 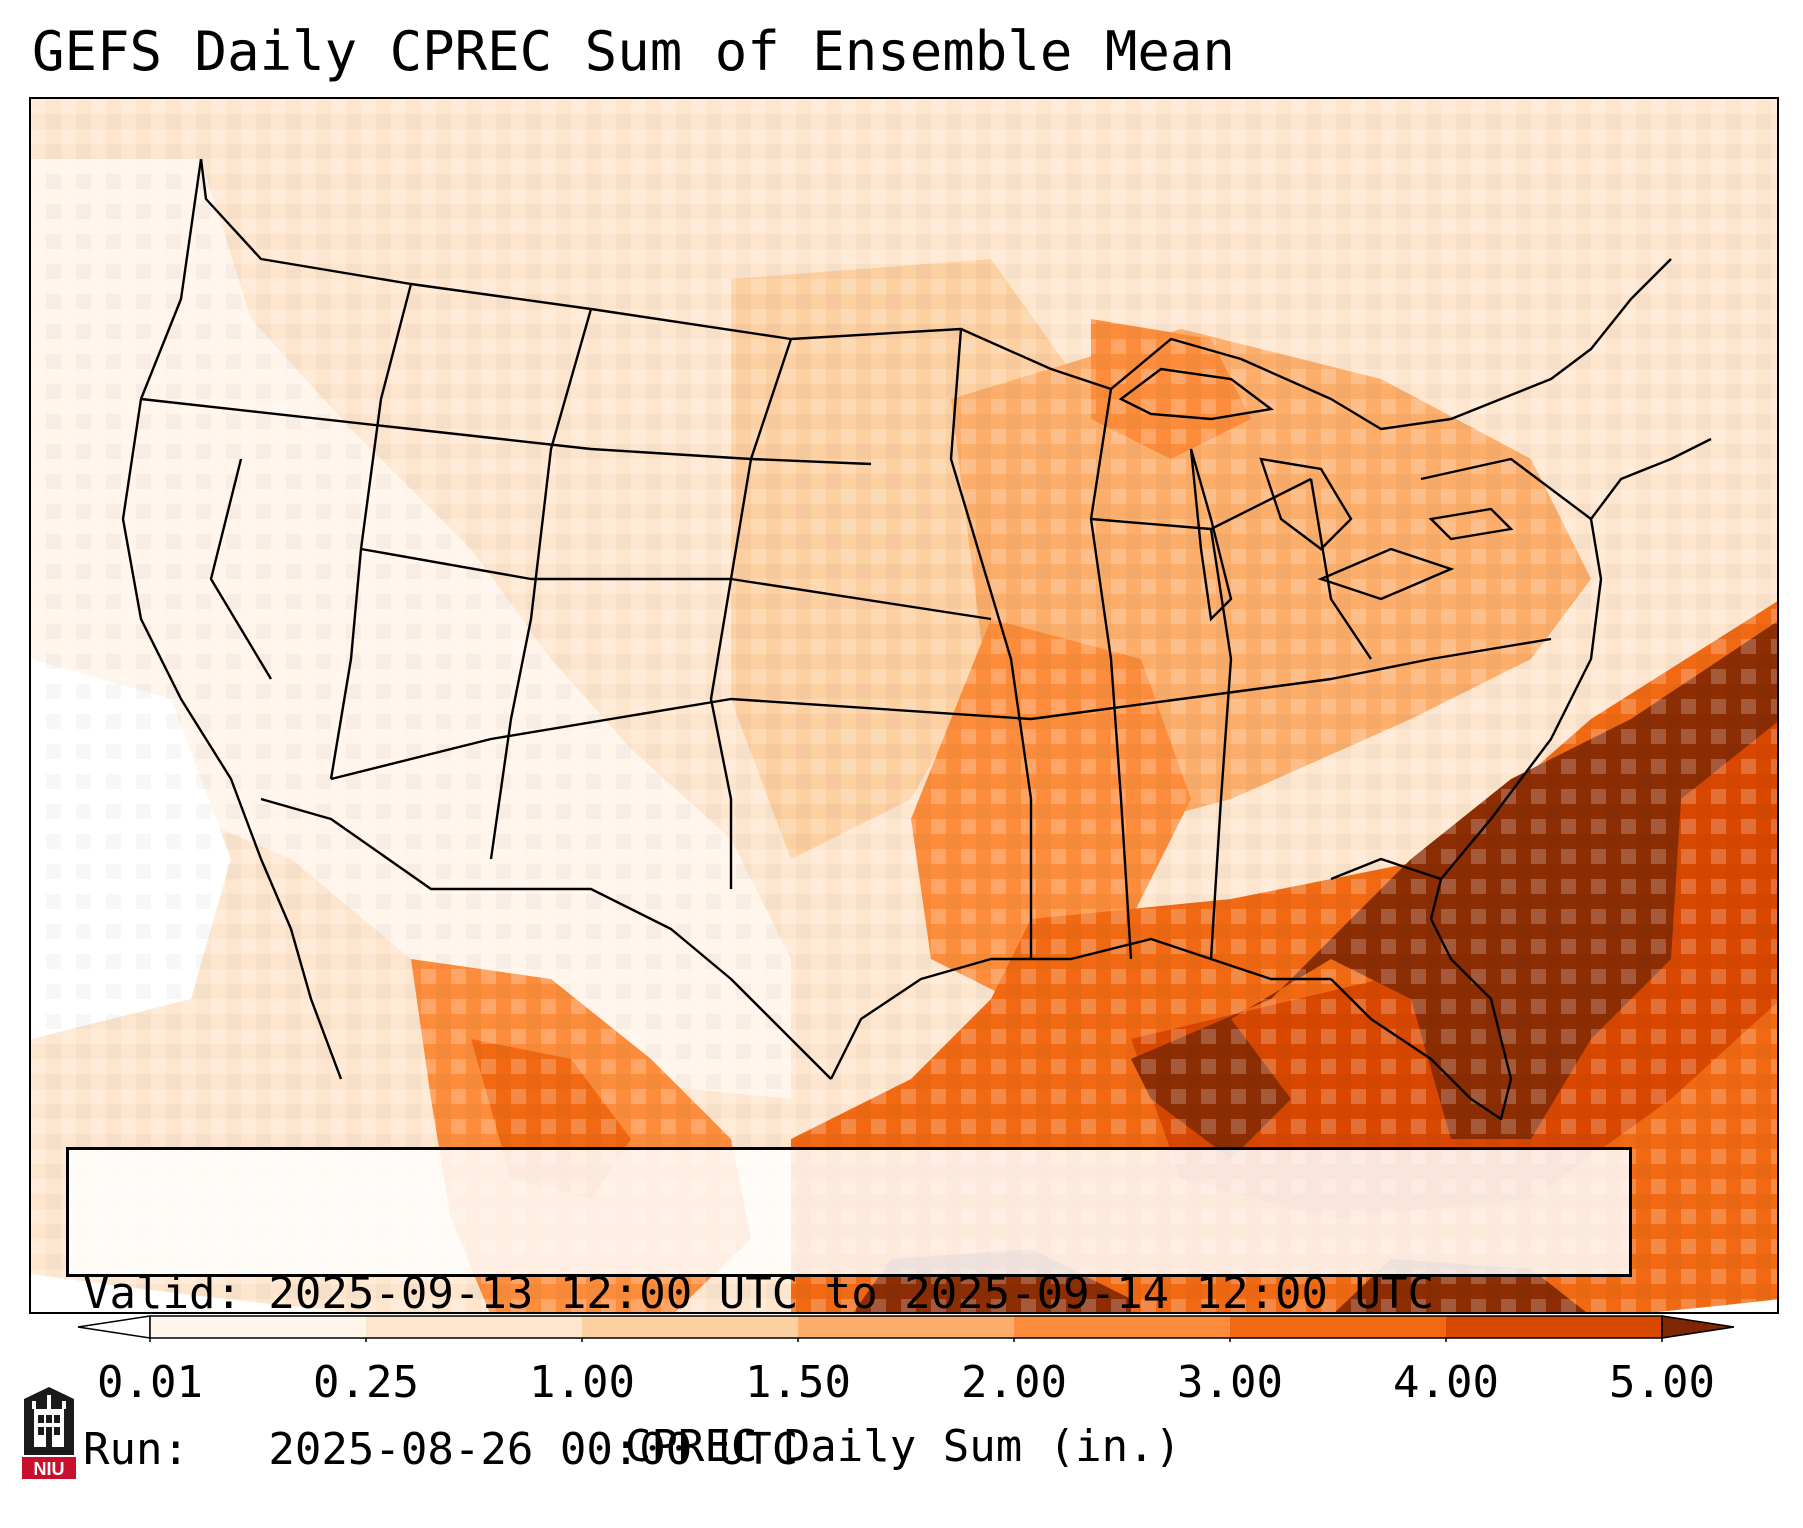 What do you see at coordinates (150, 1382) in the screenshot?
I see `colorbar-tick-label: 0.01` at bounding box center [150, 1382].